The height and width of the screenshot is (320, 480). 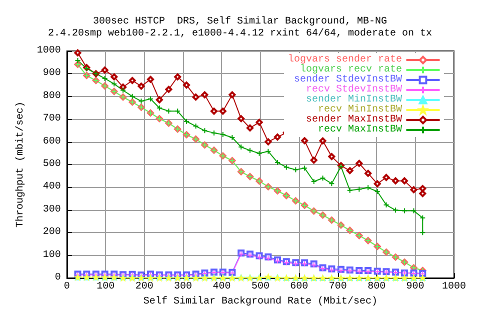 I want to click on x-tick-label: 400, so click(x=221, y=287).